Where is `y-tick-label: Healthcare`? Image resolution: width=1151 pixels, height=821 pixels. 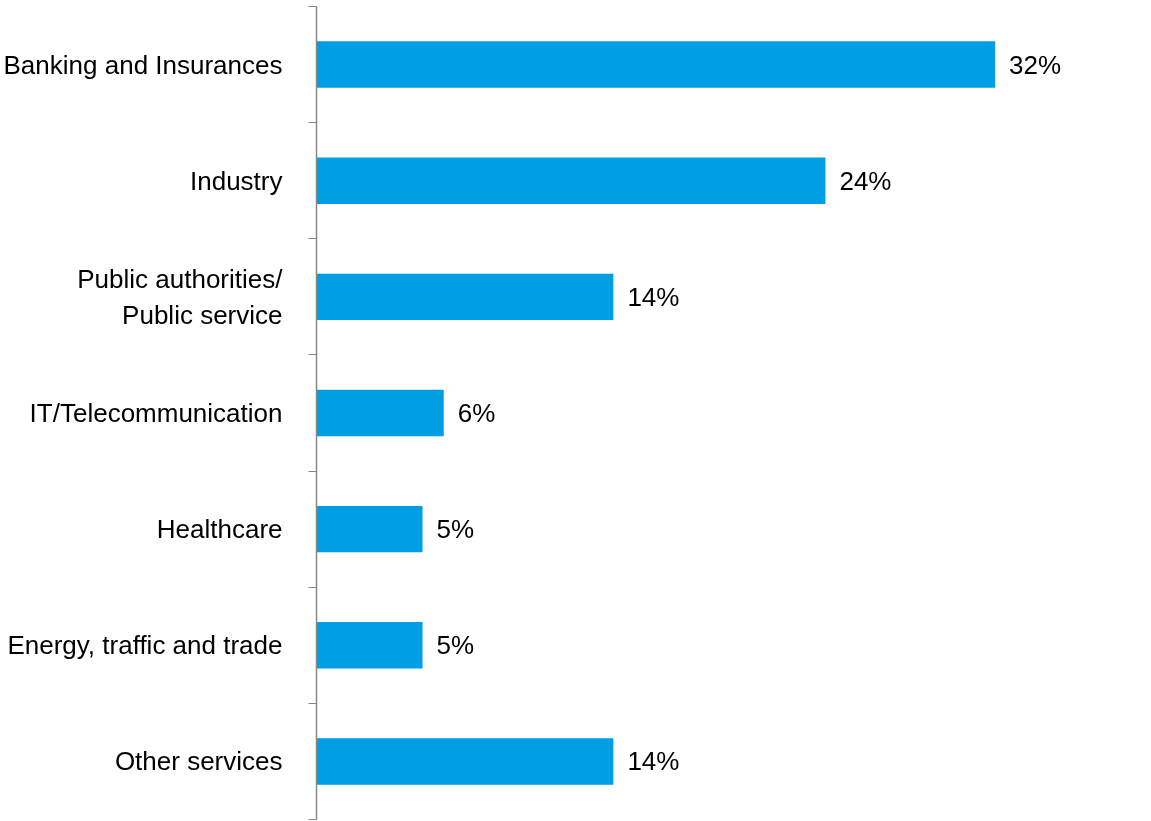 y-tick-label: Healthcare is located at coordinates (219, 529).